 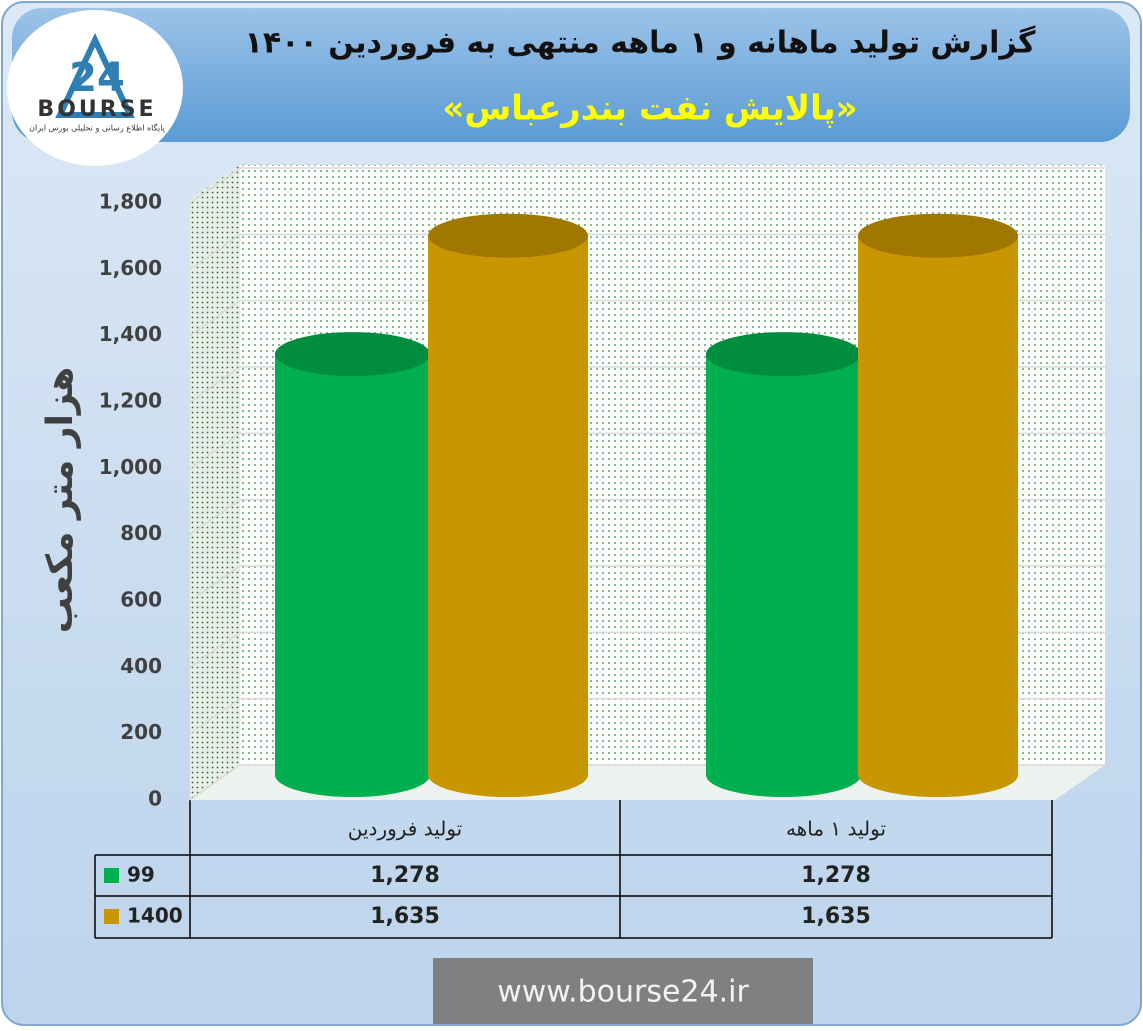 What do you see at coordinates (571, 75) in the screenshot?
I see `header-banner` at bounding box center [571, 75].